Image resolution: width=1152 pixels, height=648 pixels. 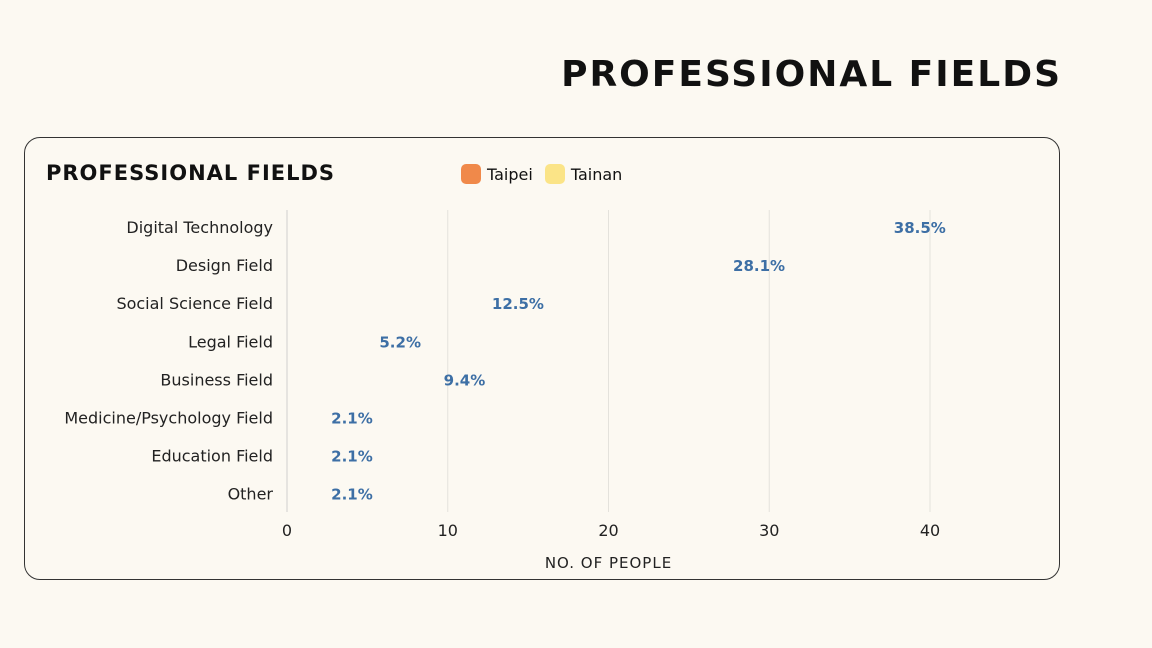 What do you see at coordinates (224, 265) in the screenshot?
I see `category-label: Design Field` at bounding box center [224, 265].